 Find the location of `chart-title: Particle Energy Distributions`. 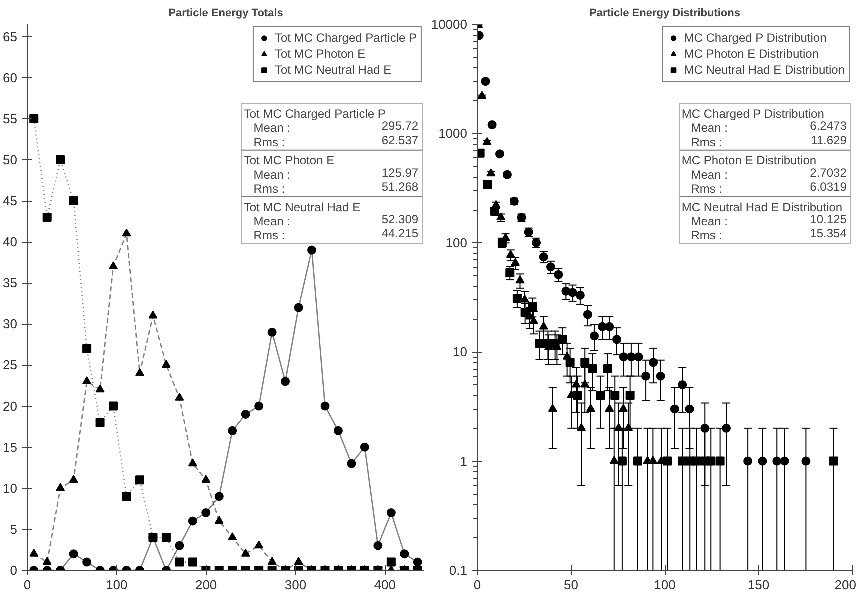

chart-title: Particle Energy Distributions is located at coordinates (665, 14).